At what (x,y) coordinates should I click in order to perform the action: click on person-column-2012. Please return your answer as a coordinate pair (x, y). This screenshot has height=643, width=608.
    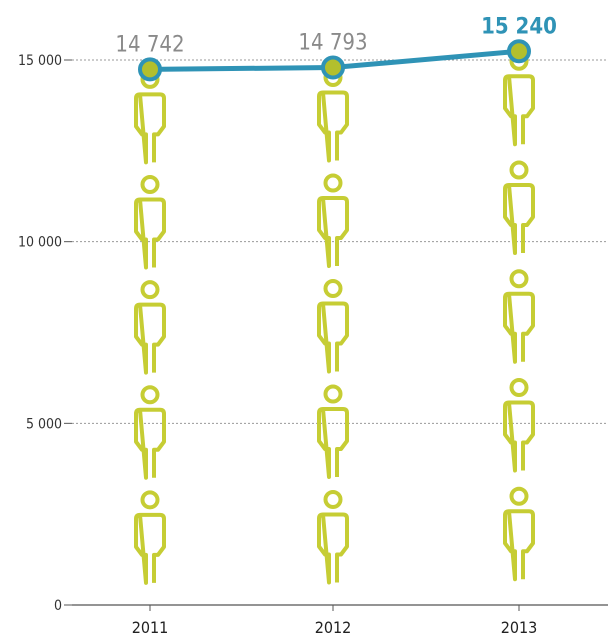
    Looking at the image, I should click on (333, 326).